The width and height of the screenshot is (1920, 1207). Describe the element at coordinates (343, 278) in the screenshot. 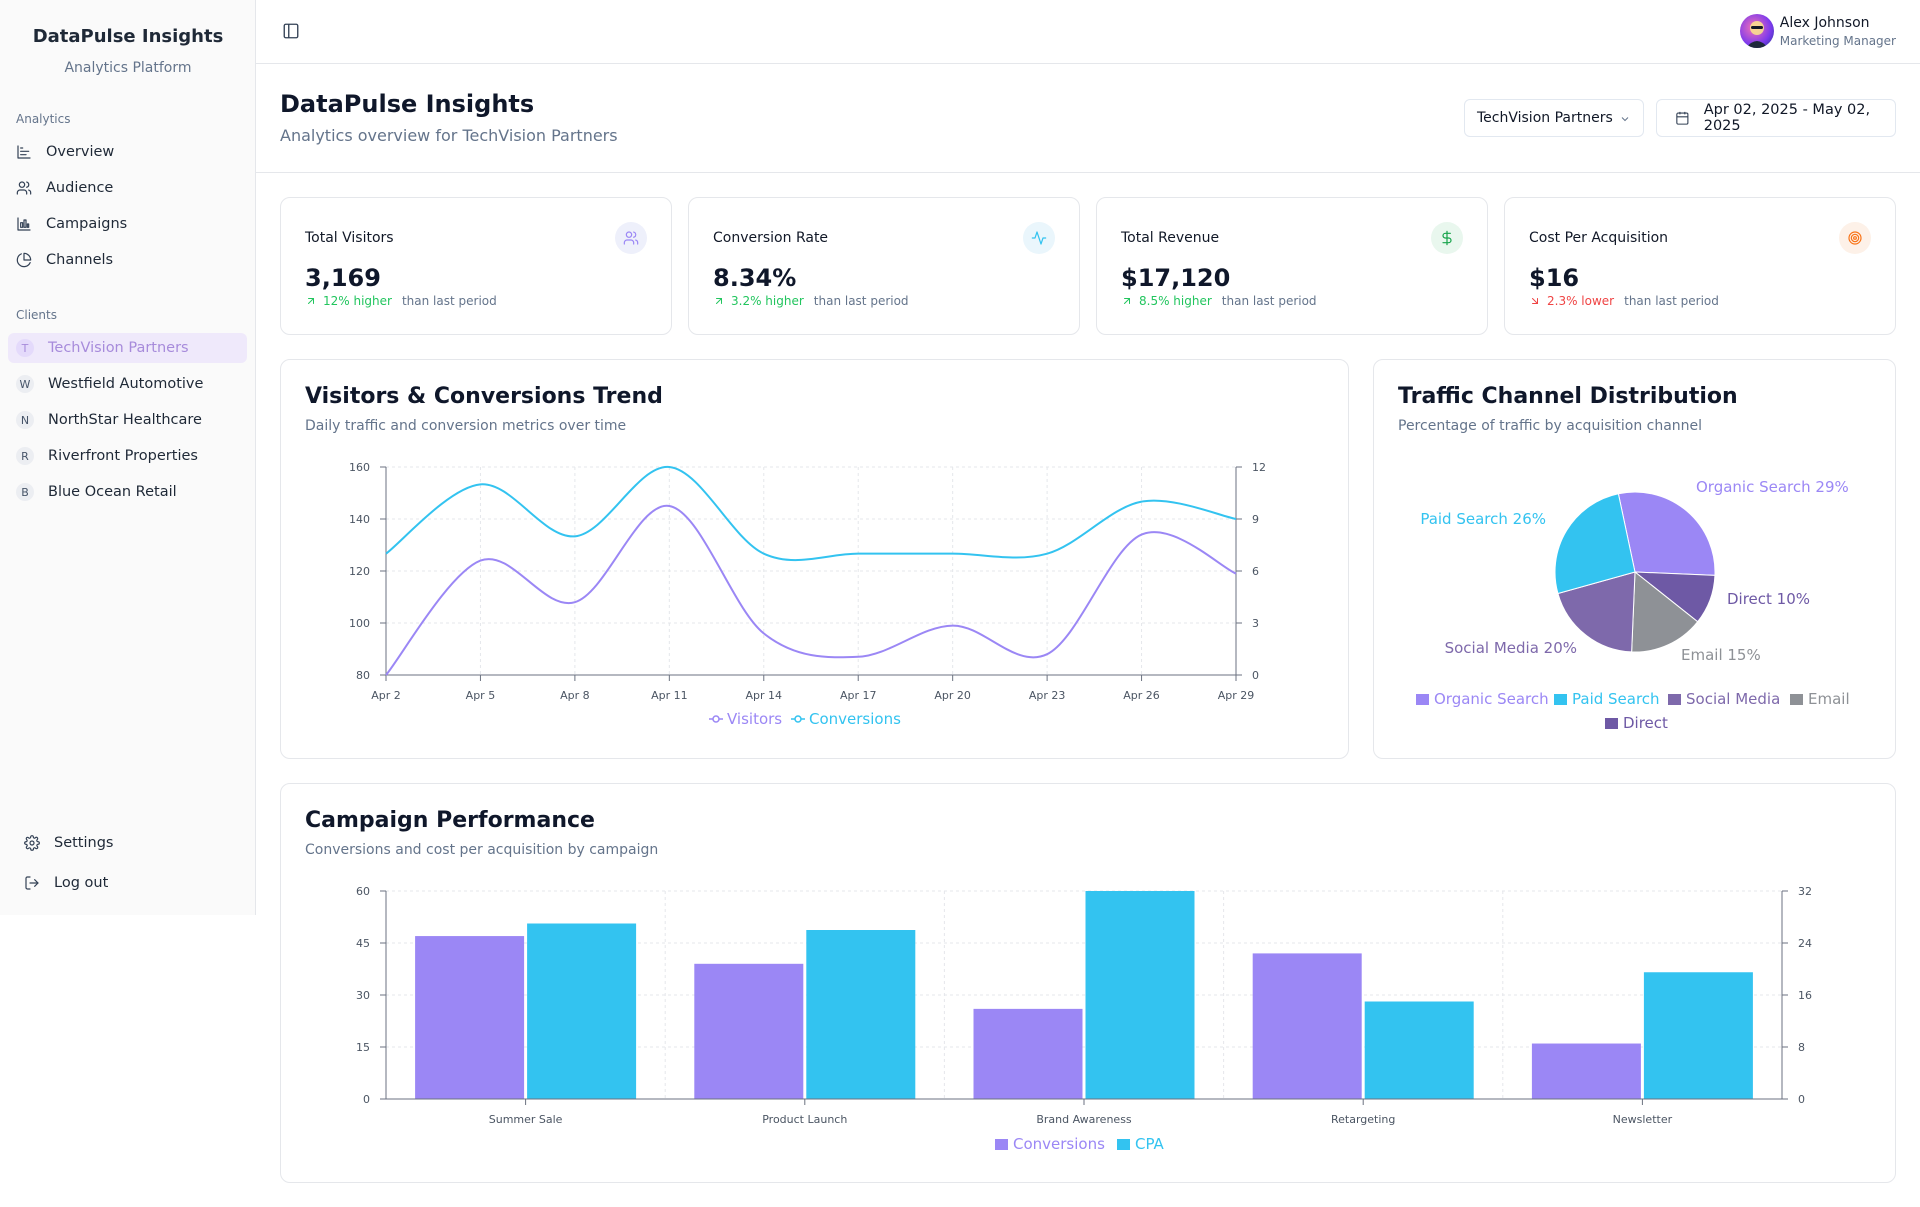

I see `kpi-value: 3,169` at that location.